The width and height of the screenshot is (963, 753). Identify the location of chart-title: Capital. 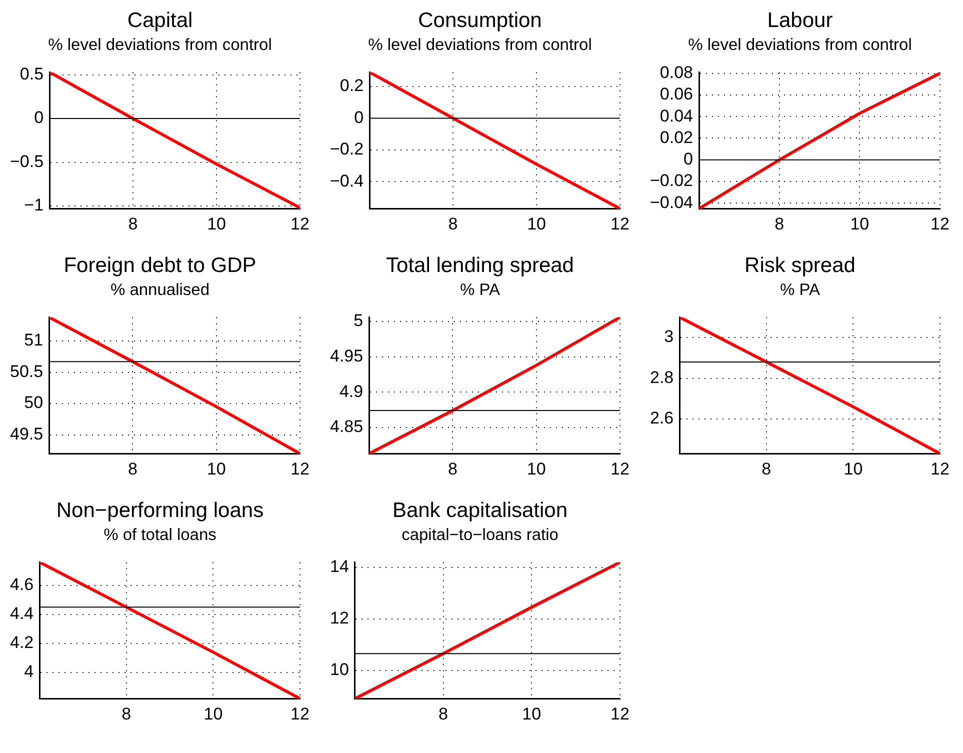
(160, 21).